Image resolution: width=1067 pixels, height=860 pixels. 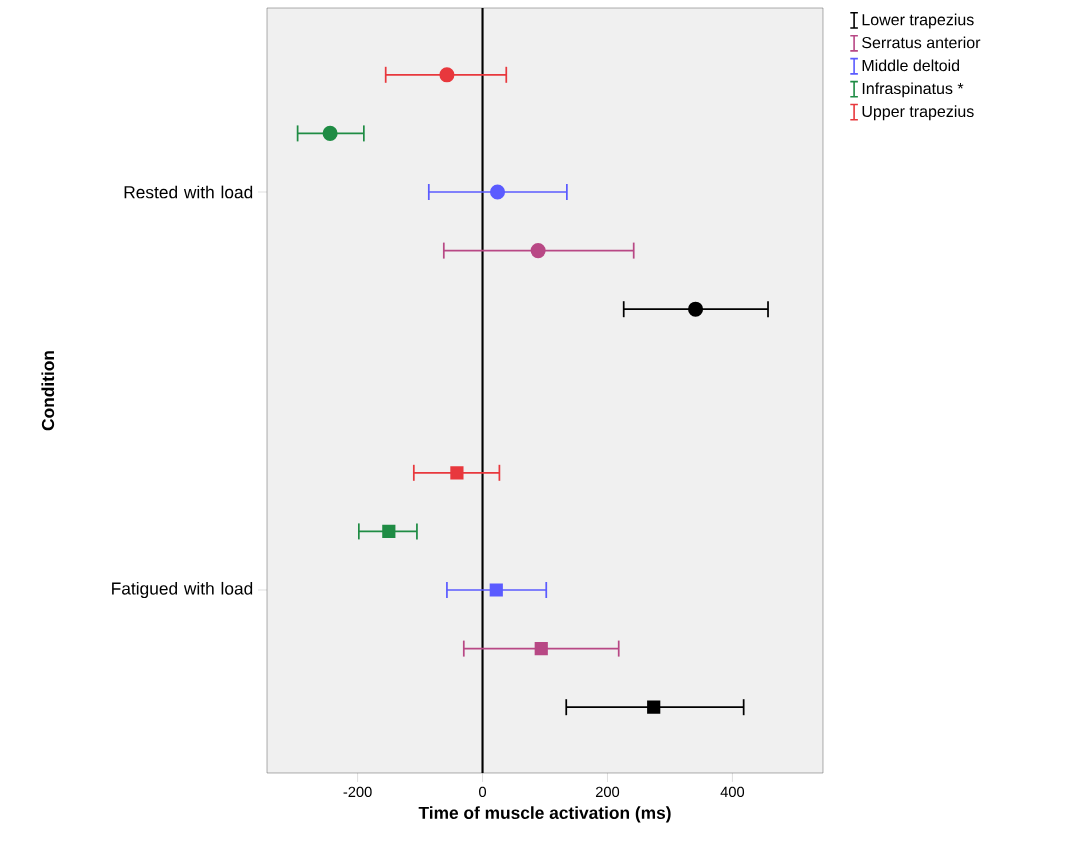 I want to click on x-tick-label: 200, so click(x=607, y=792).